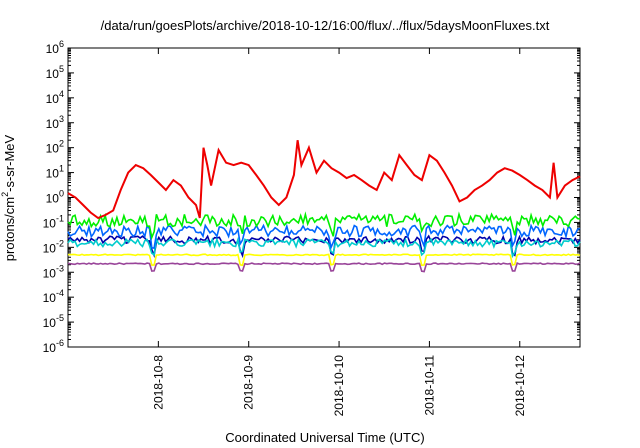 This screenshot has width=640, height=448. I want to click on x-axis-label: Coordinated Universal Time (UTC), so click(324, 437).